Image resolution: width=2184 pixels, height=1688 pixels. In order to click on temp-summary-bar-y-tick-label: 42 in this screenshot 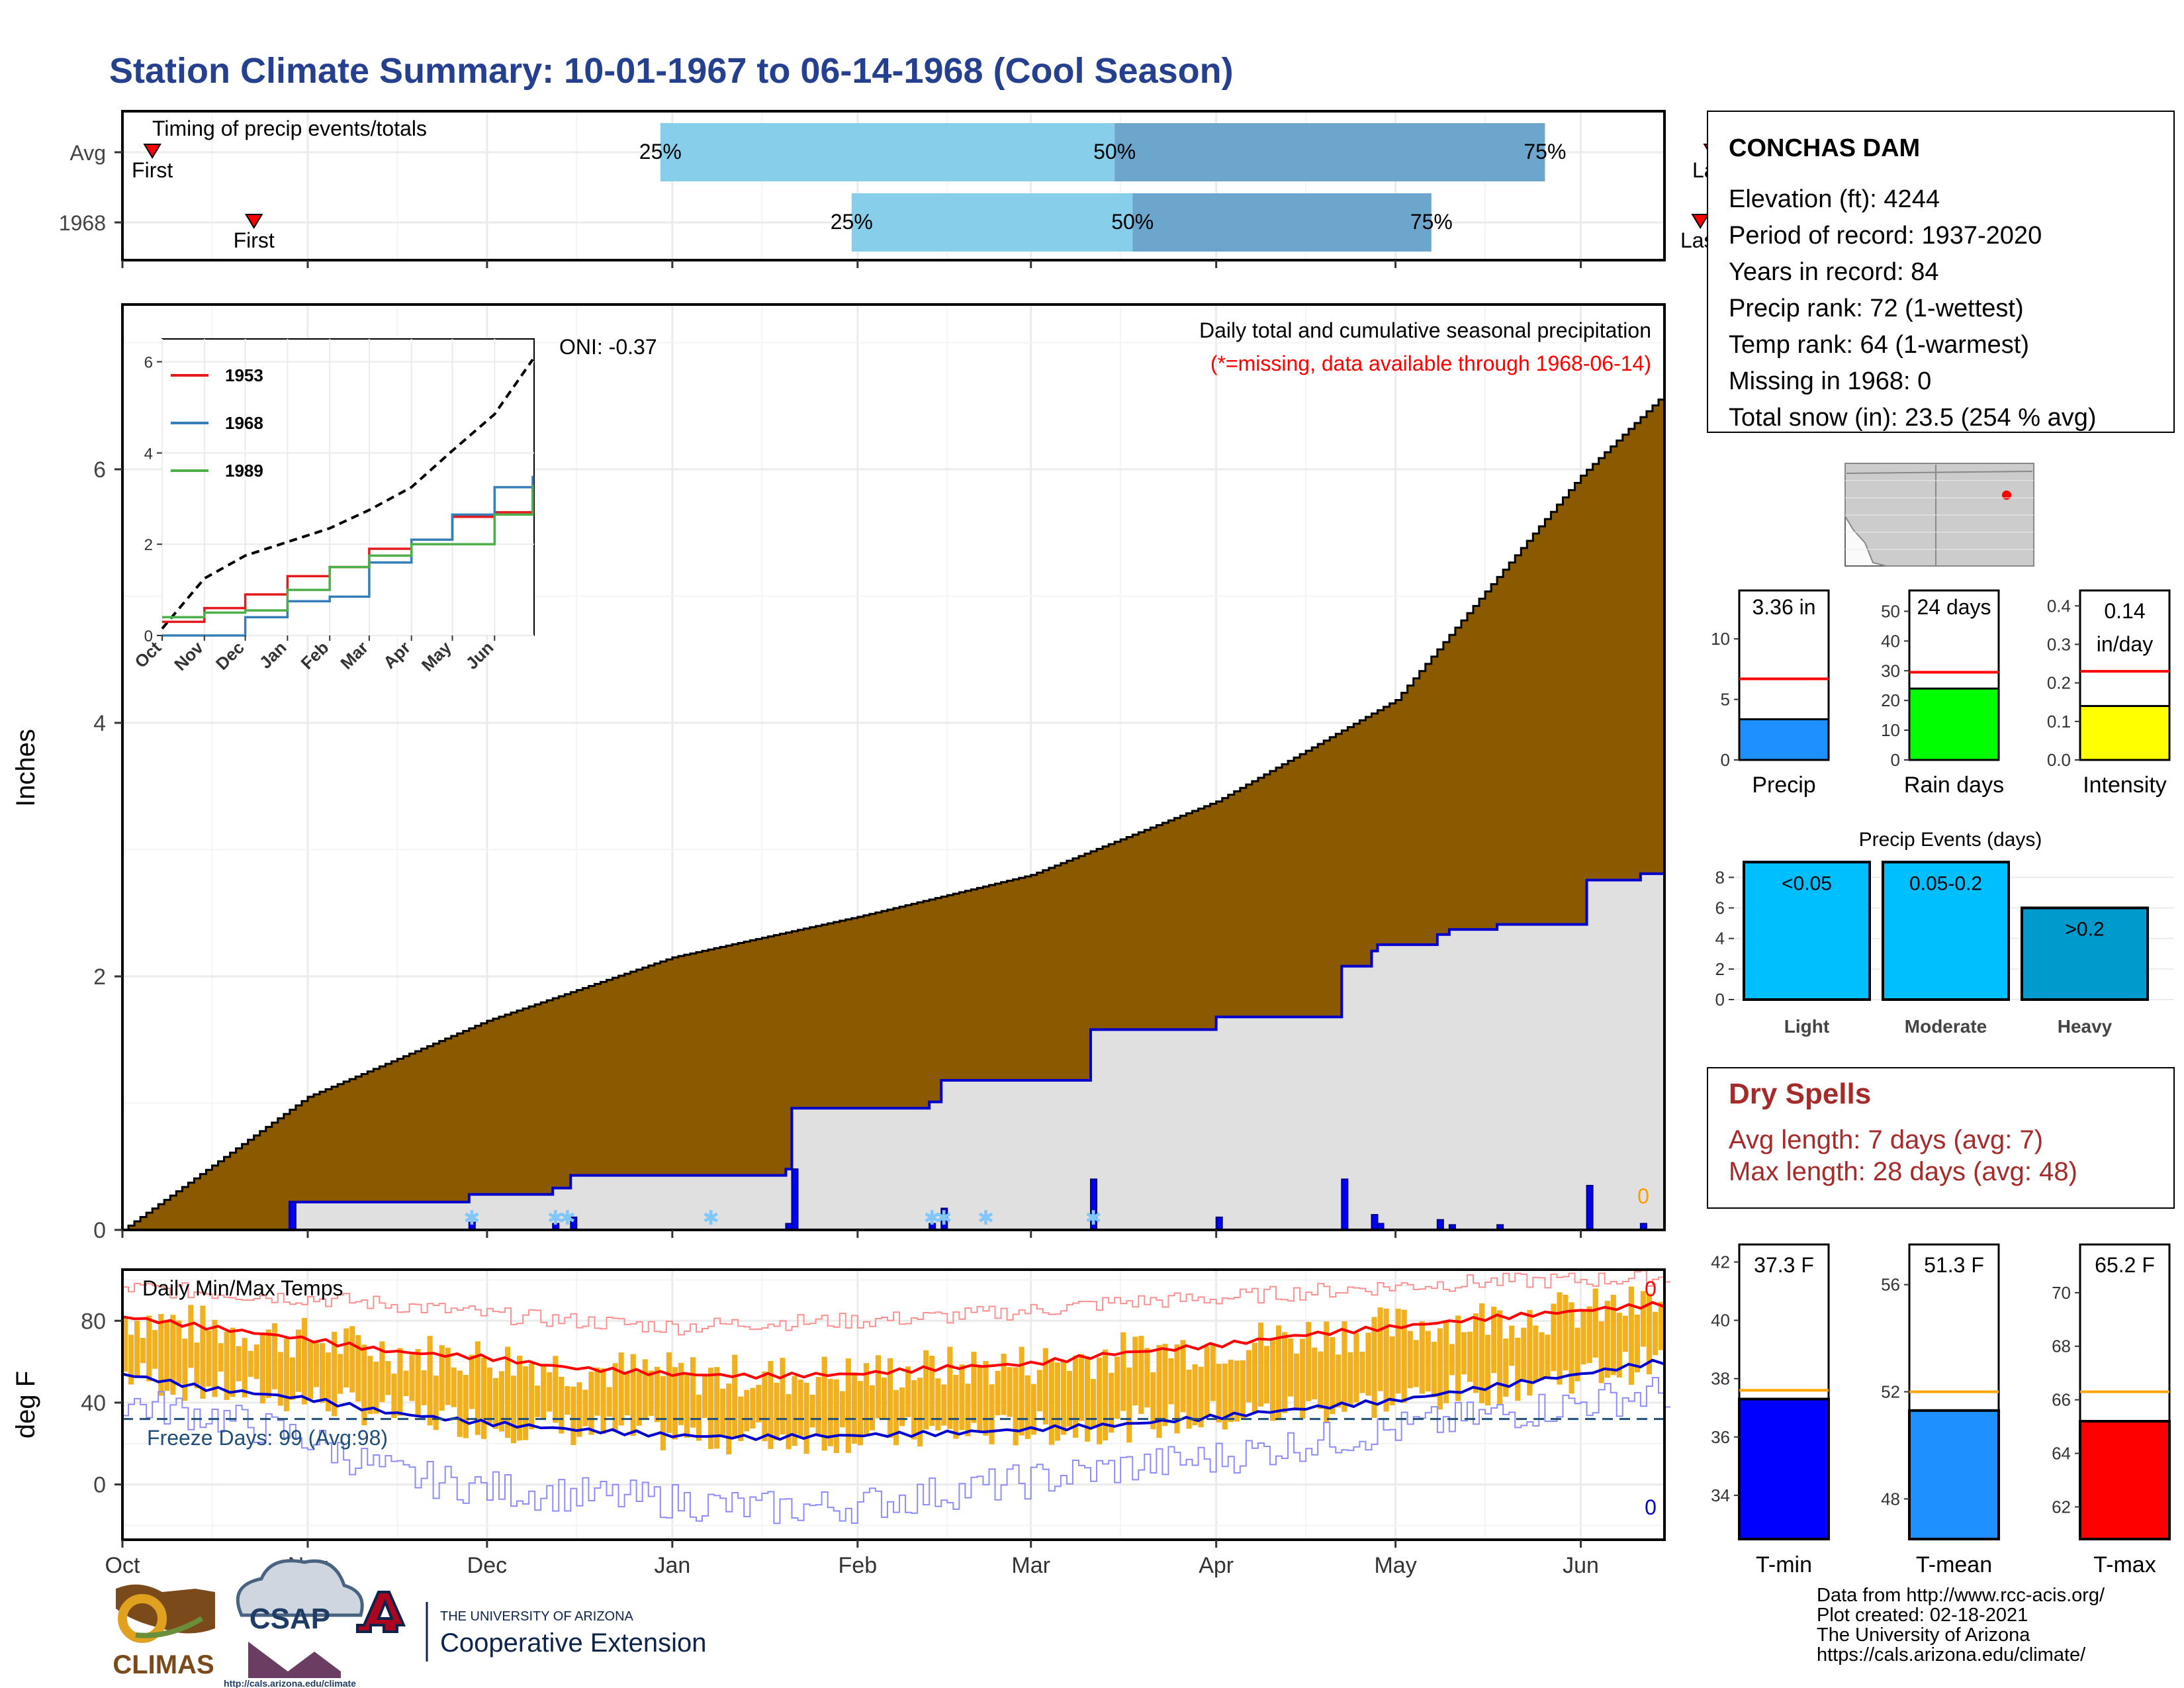, I will do `click(1720, 1262)`.